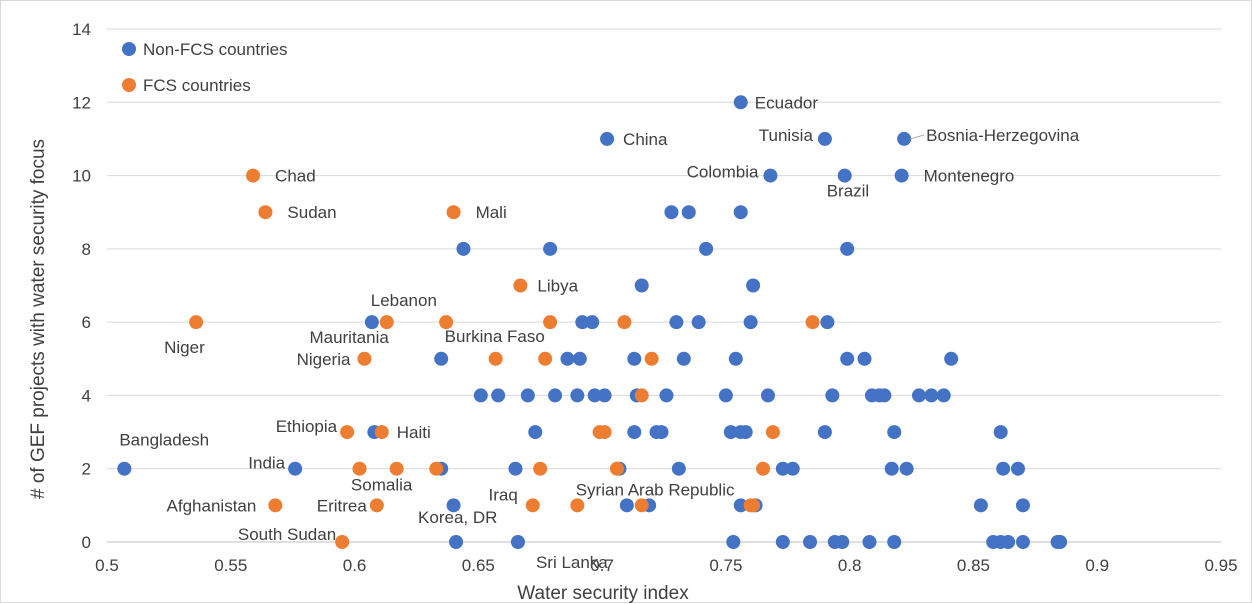 The height and width of the screenshot is (604, 1252). I want to click on legend: Non-FCS countries FCS countries, so click(205, 67).